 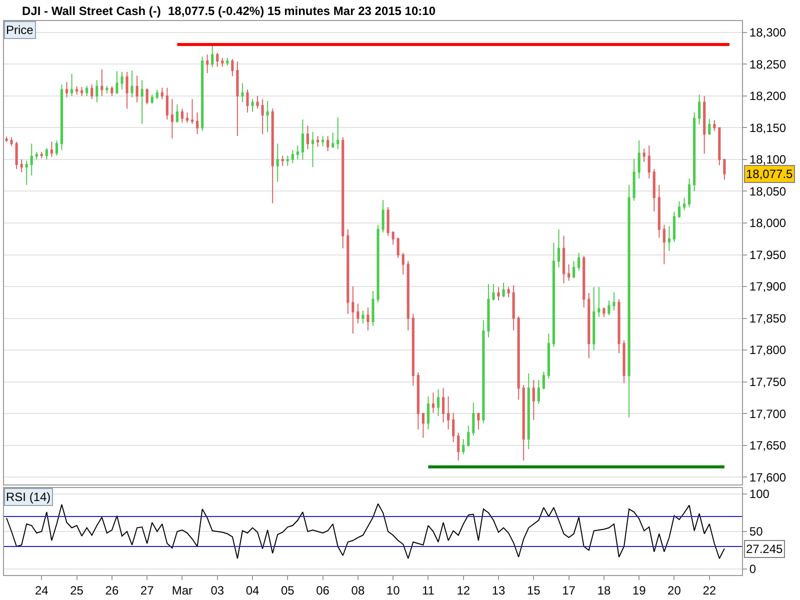 I want to click on x-tick-label: 13, so click(x=499, y=590).